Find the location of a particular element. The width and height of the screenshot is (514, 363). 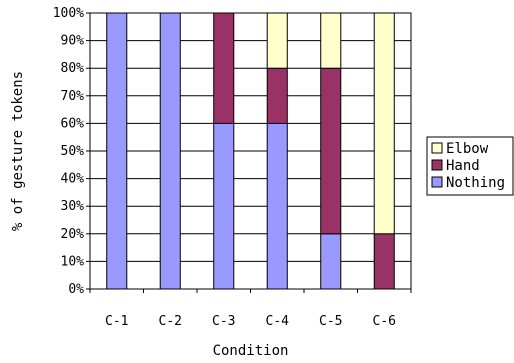

y-axis-label: % of gesture tokens is located at coordinates (18, 151).